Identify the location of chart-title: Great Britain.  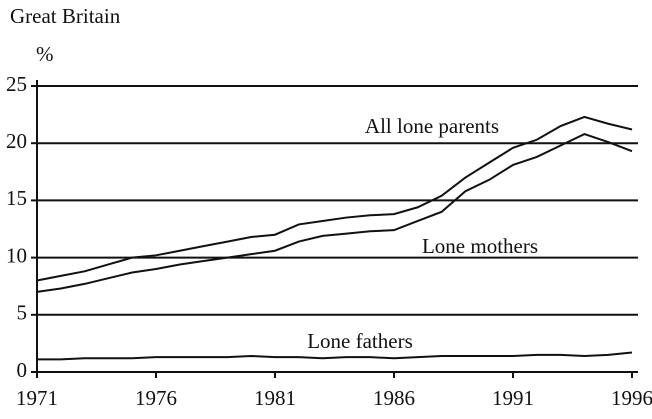
(65, 16).